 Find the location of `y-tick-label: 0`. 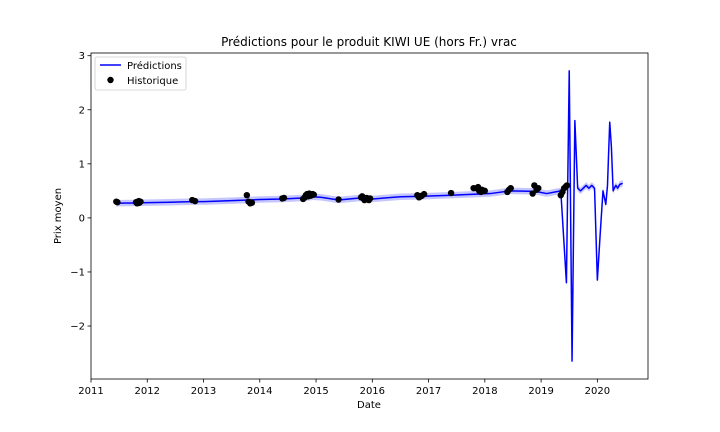

y-tick-label: 0 is located at coordinates (82, 218).